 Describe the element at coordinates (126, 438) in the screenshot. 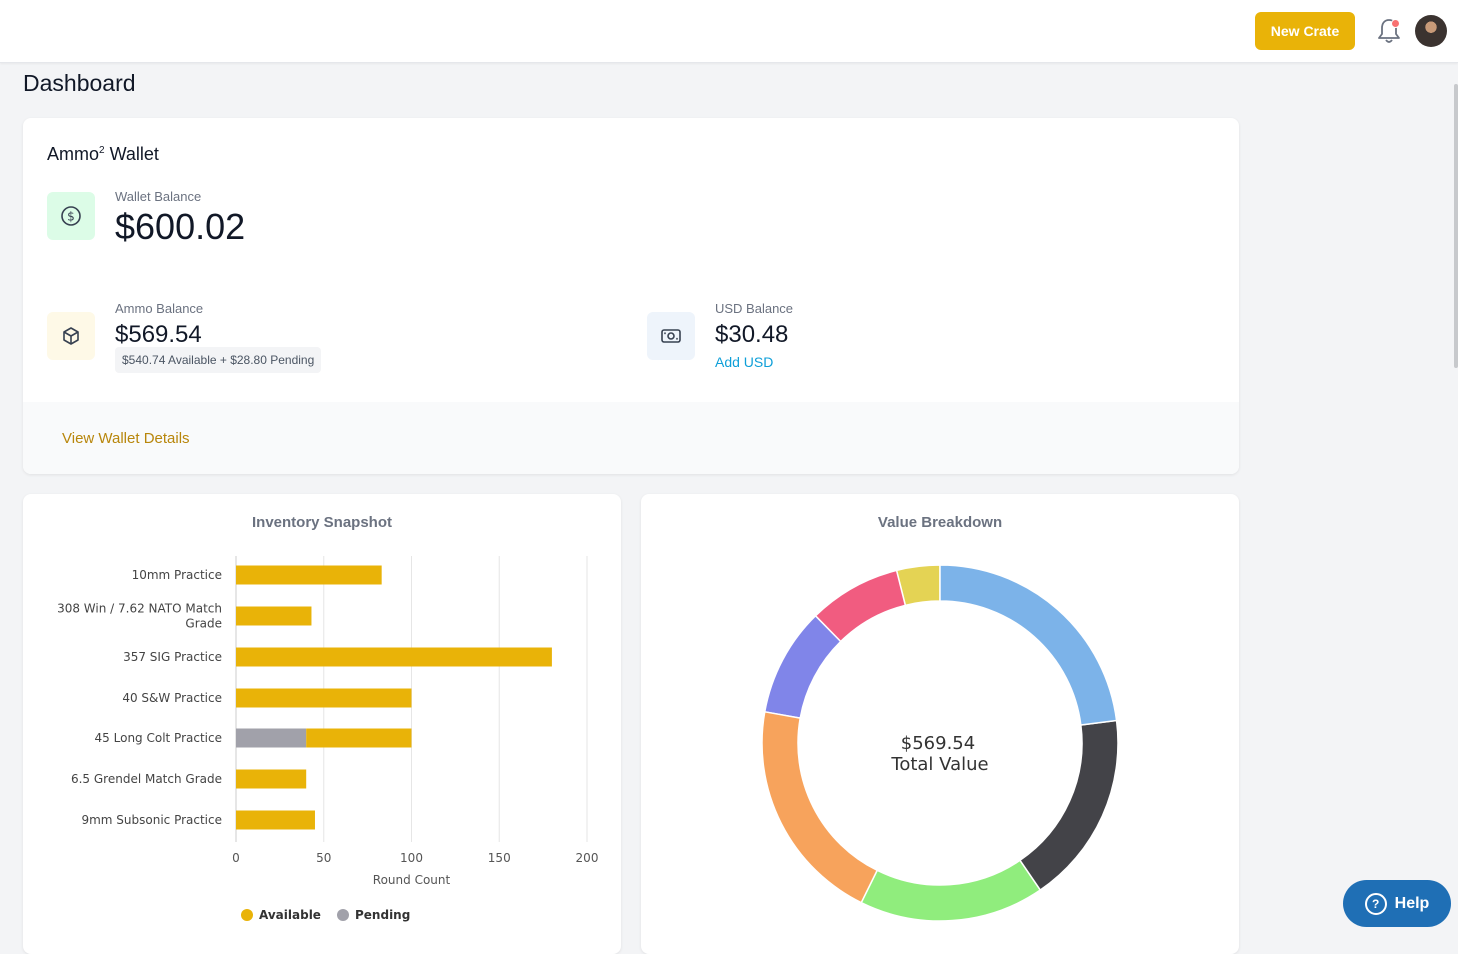

I see `view-wallet-details-link: View Wallet Details` at that location.